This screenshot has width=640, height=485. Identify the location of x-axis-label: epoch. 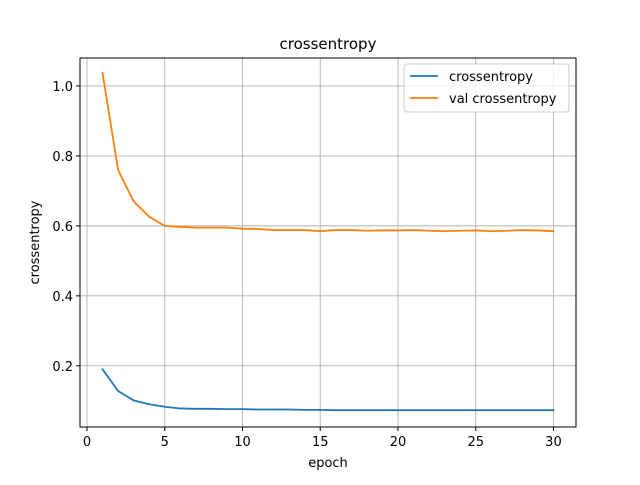
(328, 463).